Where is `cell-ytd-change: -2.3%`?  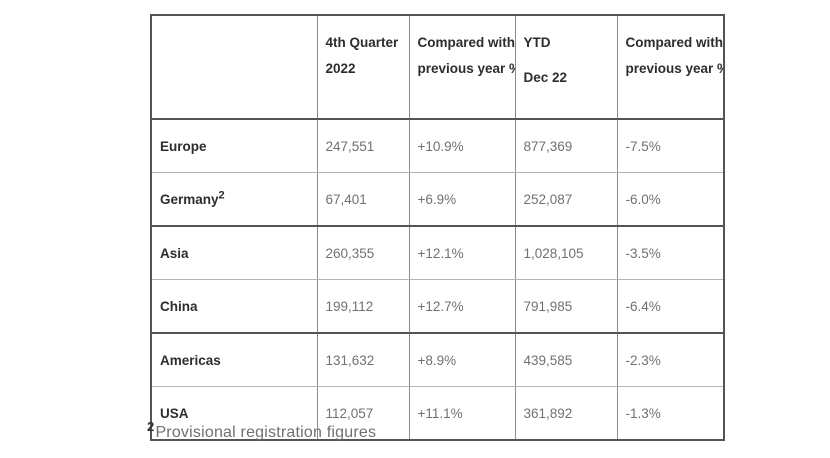 cell-ytd-change: -2.3% is located at coordinates (670, 359).